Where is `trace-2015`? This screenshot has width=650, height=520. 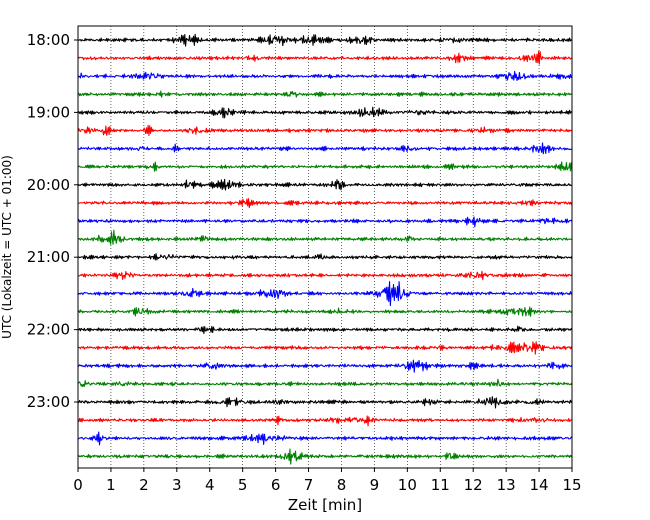 trace-2015 is located at coordinates (325, 203).